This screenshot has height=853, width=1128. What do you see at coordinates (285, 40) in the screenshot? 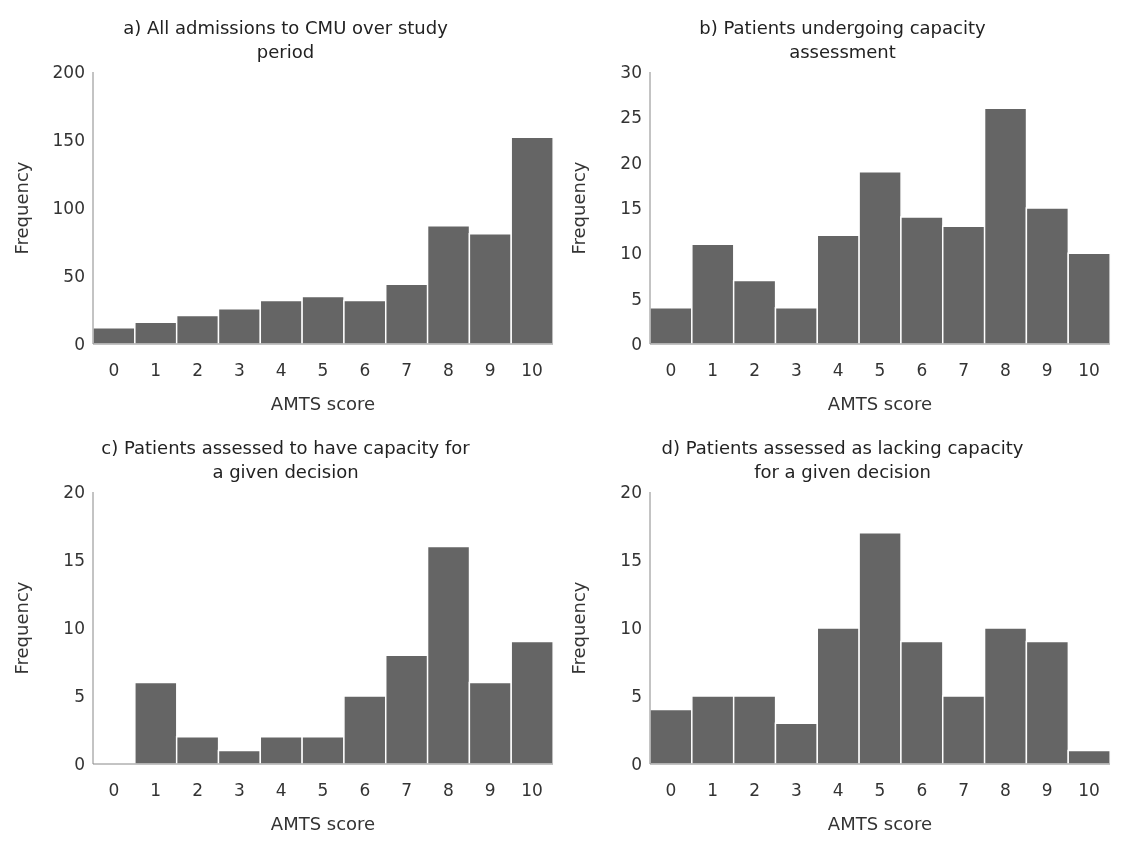
I see `chart-title: a) All admissions to CMU over study period` at bounding box center [285, 40].